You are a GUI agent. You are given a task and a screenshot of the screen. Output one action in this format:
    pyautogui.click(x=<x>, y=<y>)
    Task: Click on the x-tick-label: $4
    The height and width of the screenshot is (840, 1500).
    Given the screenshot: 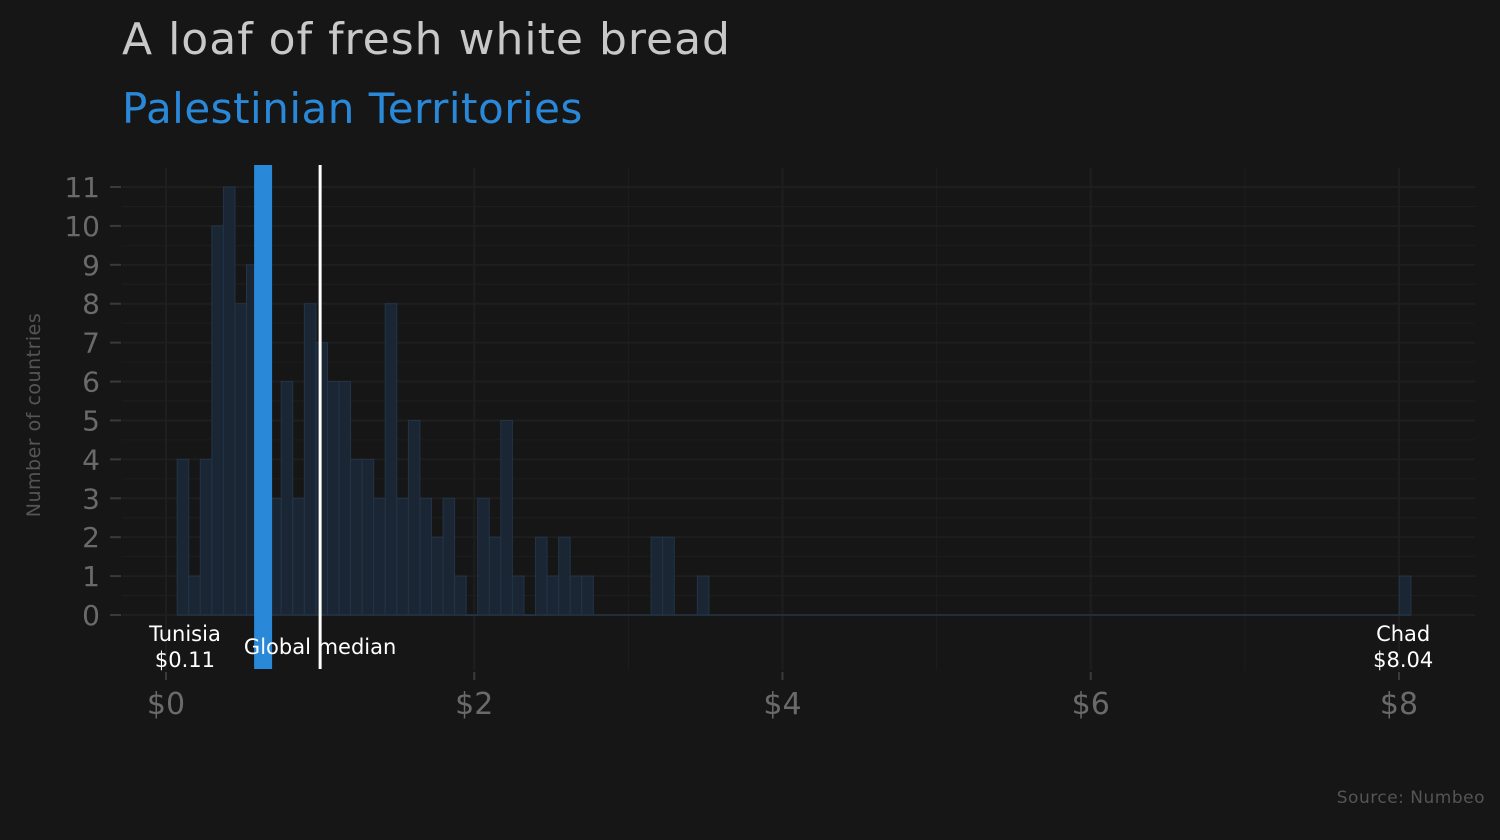 What is the action you would take?
    pyautogui.click(x=782, y=704)
    